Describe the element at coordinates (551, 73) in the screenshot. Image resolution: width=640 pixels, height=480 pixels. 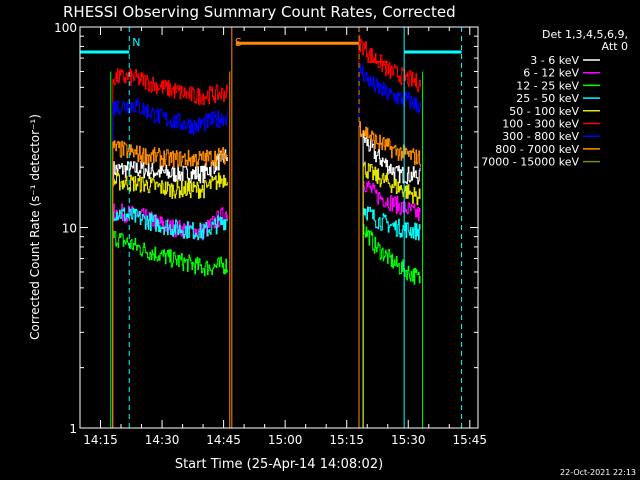
I see `legend-label-1: 6 - 12 keV` at that location.